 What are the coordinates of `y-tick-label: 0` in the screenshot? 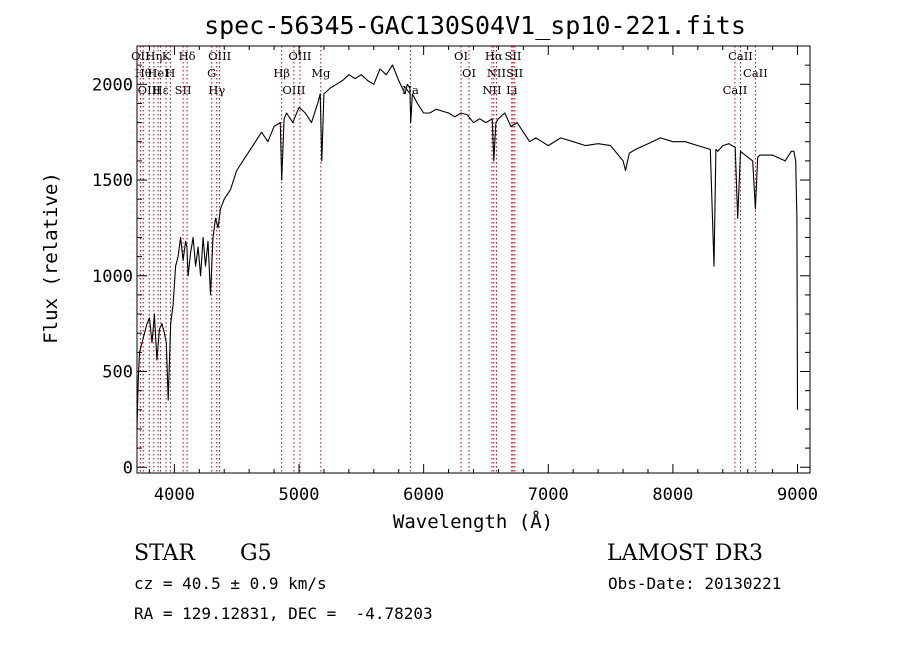 It's located at (128, 468).